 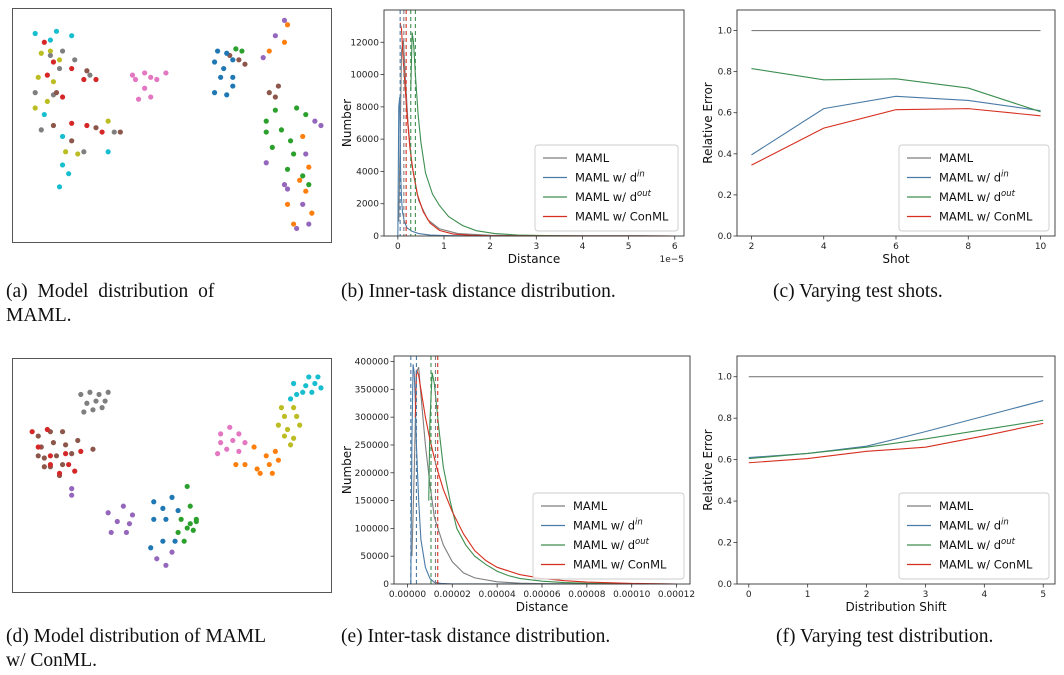 I want to click on xtick-label-4: 10, so click(x=1041, y=247).